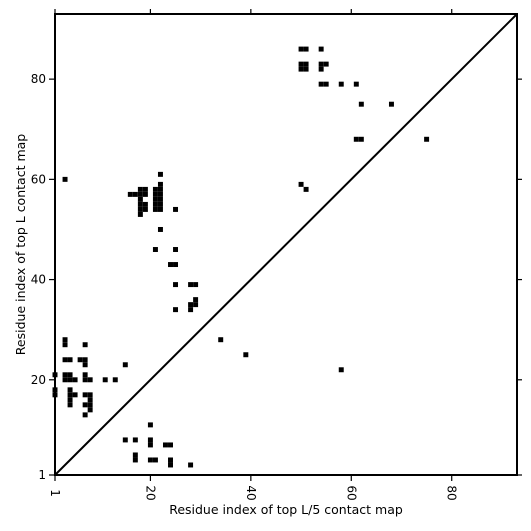 This screenshot has height=531, width=531. I want to click on y-axis-label: Residue index of top L contact map, so click(20, 244).